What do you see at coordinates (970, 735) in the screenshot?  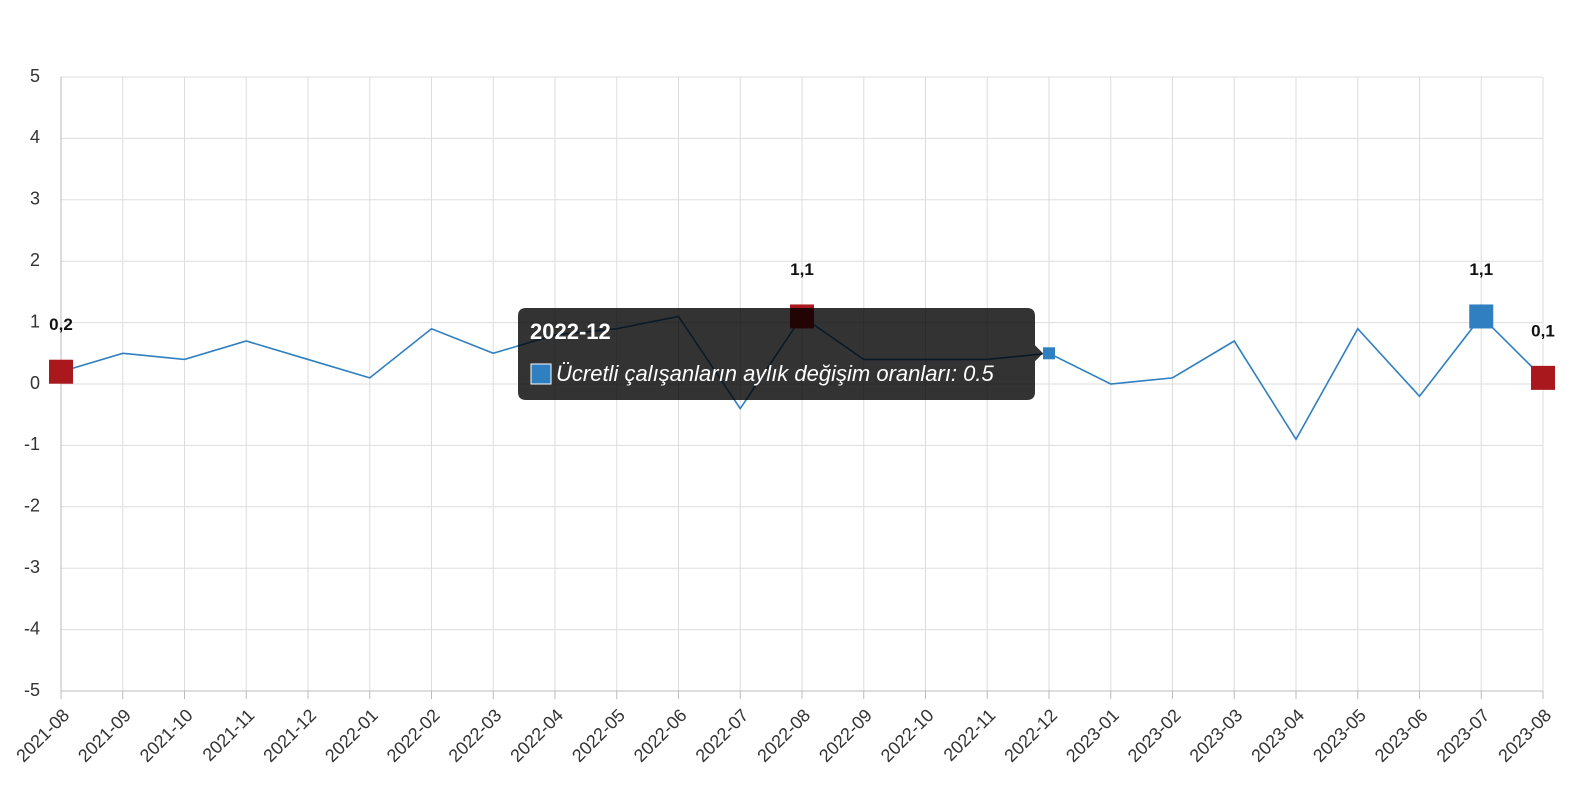 I see `x-tick-label: 2022-11` at bounding box center [970, 735].